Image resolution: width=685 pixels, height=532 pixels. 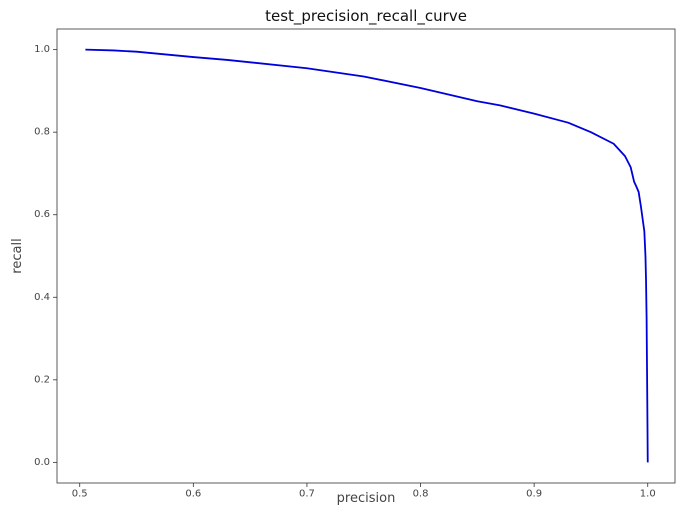 I want to click on y-tick-label: 0.6, so click(x=42, y=214).